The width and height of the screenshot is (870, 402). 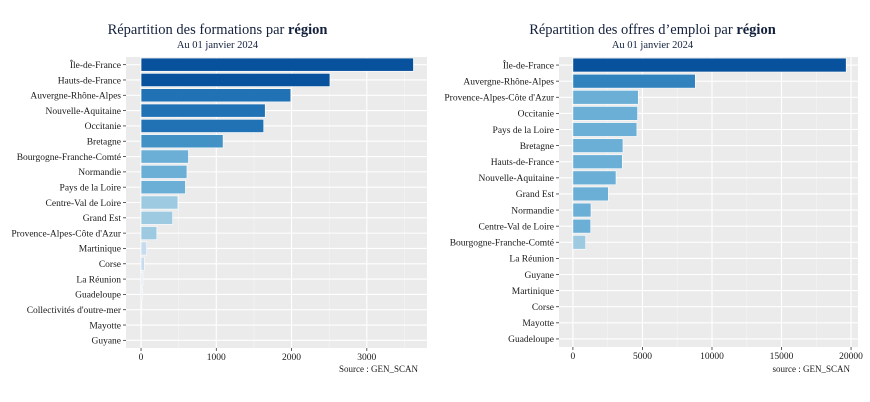 I want to click on chart-caption: Source : GEN_SCAN, so click(x=378, y=369).